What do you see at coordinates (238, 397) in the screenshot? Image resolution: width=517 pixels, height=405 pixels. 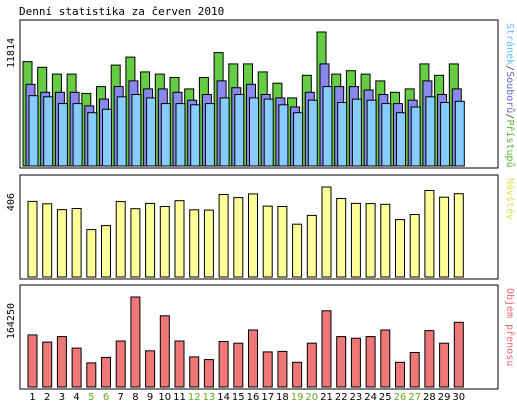 I see `x-tick-label-day-15: 15` at bounding box center [238, 397].